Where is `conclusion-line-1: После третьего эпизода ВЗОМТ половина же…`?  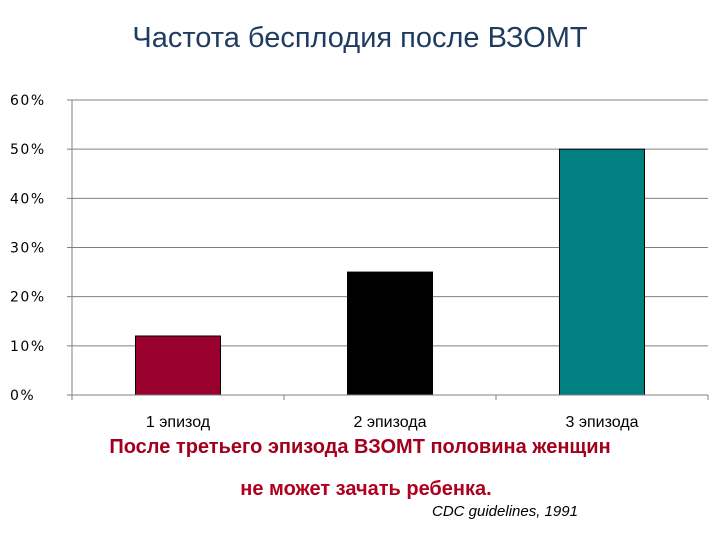
conclusion-line-1: После третьего эпизода ВЗОМТ половина же… is located at coordinates (360, 447).